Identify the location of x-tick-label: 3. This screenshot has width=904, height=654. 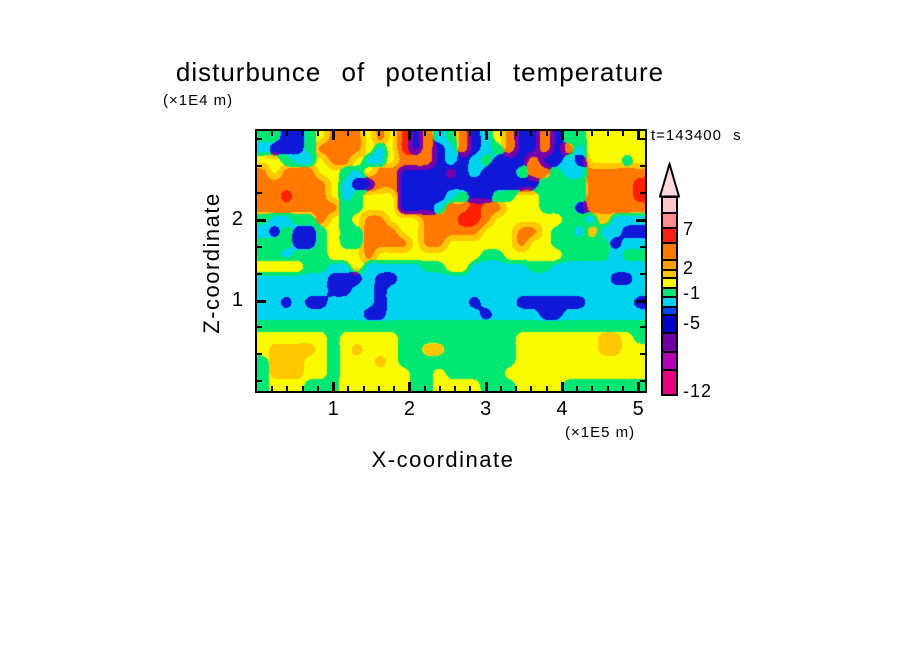
(486, 409).